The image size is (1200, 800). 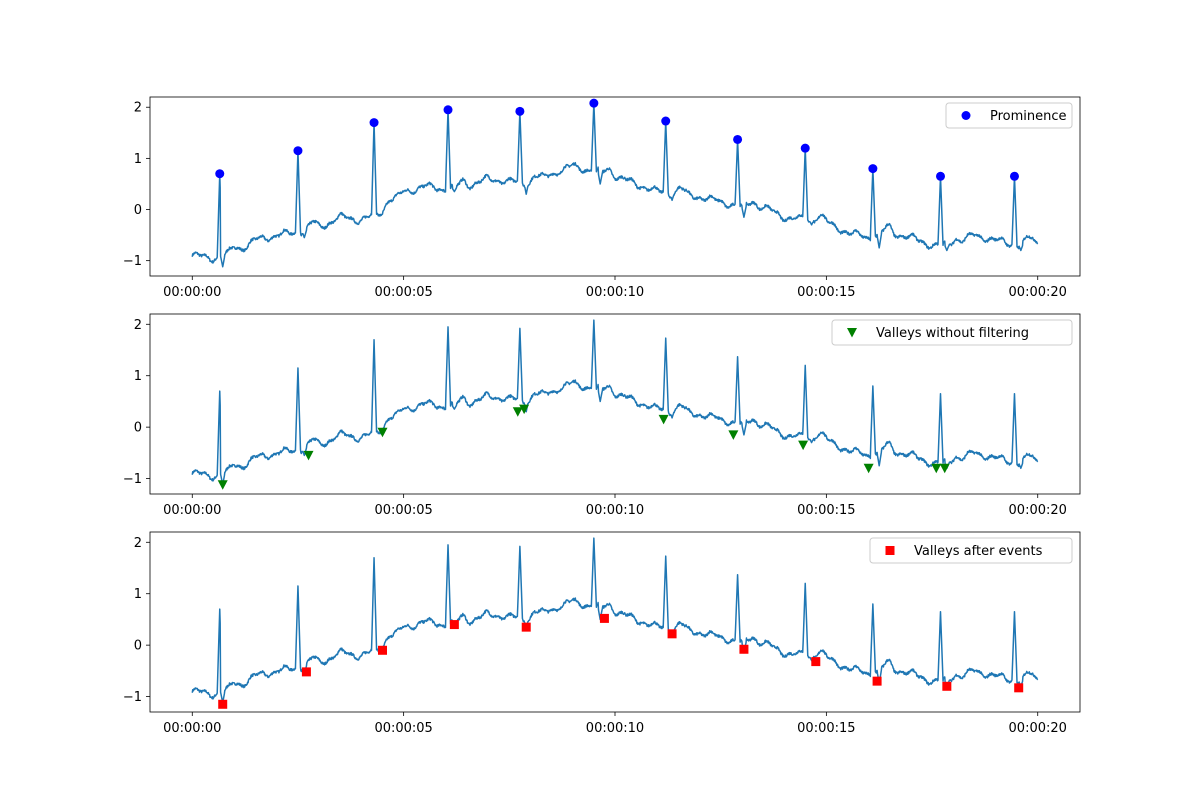 I want to click on legend-label: Valleys without filtering, so click(x=952, y=333).